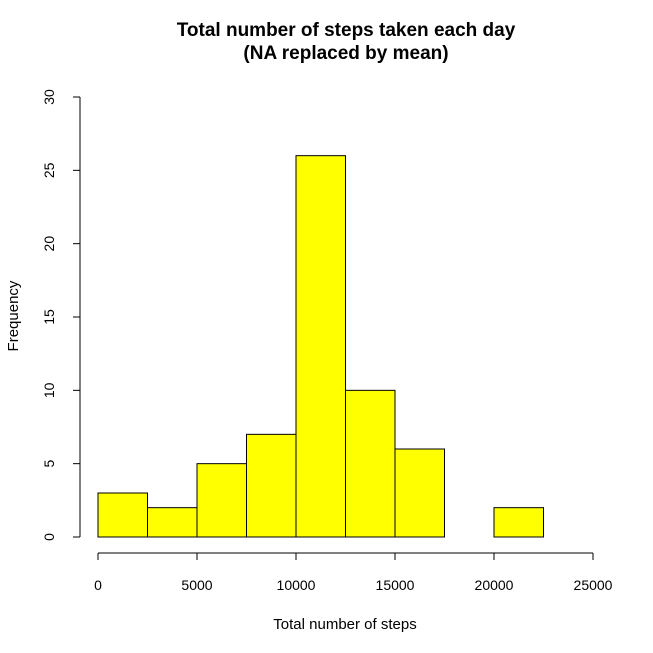 This screenshot has height=653, width=653. What do you see at coordinates (49, 464) in the screenshot?
I see `y-tick-label: 5` at bounding box center [49, 464].